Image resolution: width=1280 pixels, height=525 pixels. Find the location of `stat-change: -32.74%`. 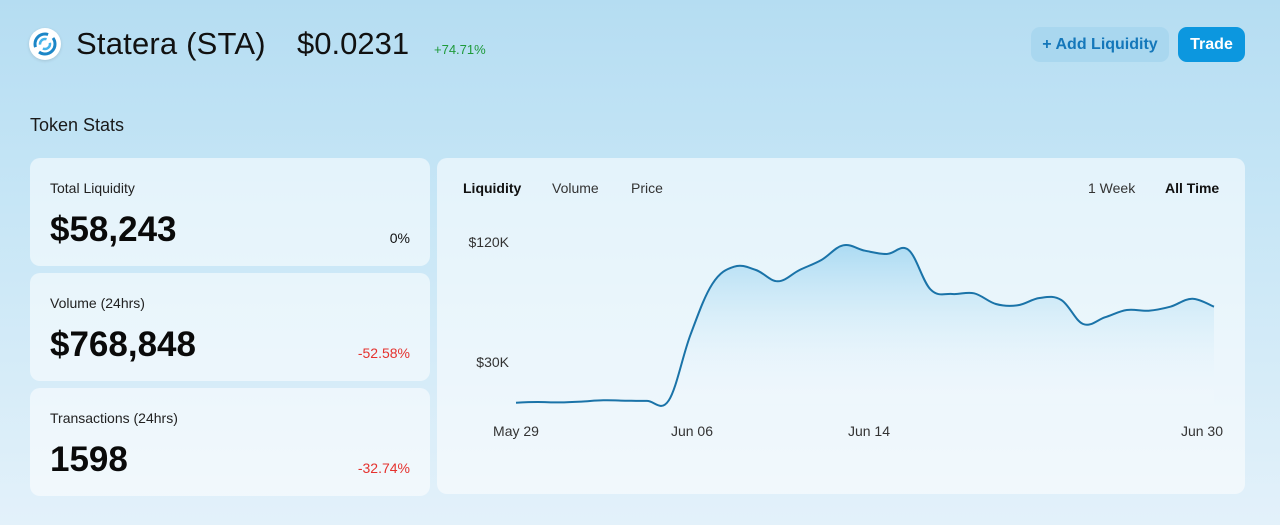

stat-change: -32.74% is located at coordinates (383, 468).